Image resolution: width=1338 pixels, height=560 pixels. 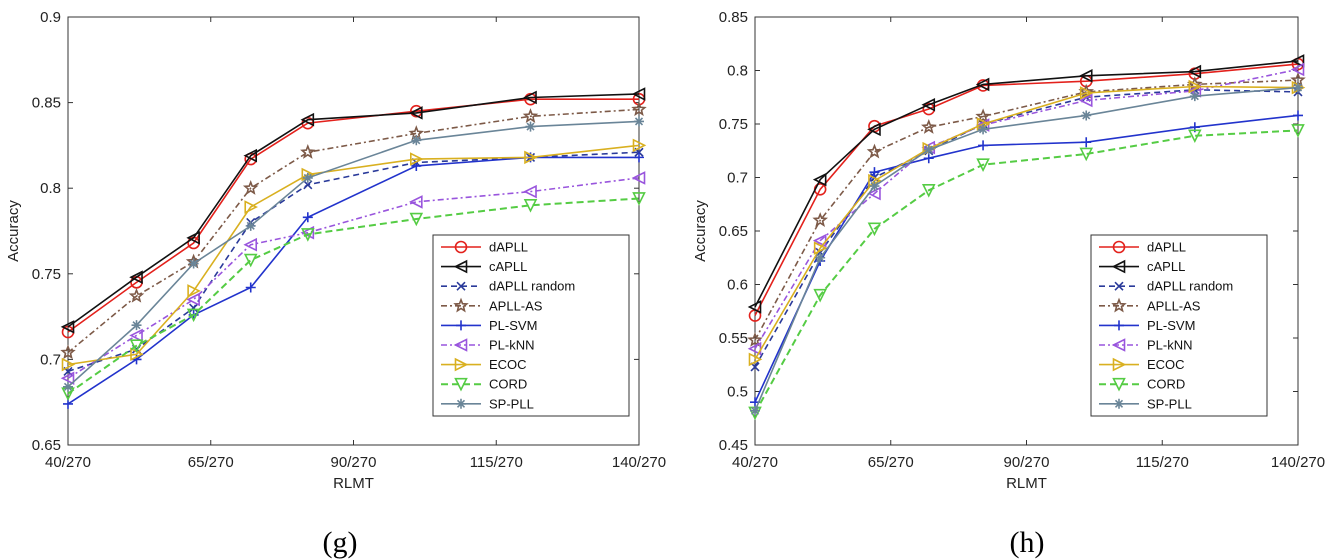 What do you see at coordinates (50, 17) in the screenshot?
I see `y-tick-label: 0.9` at bounding box center [50, 17].